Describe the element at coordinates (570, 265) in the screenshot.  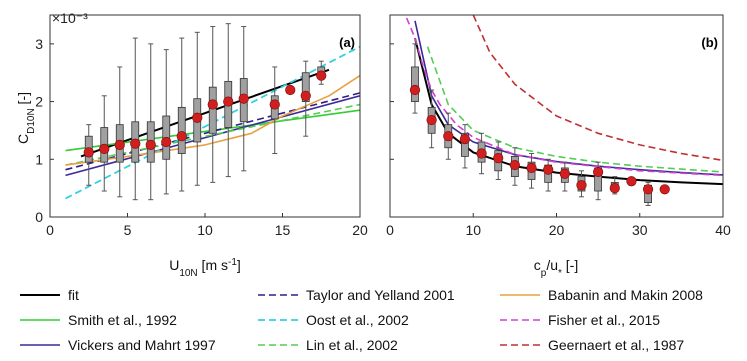
I see `panel-b-xlabel-tail: [-]` at that location.